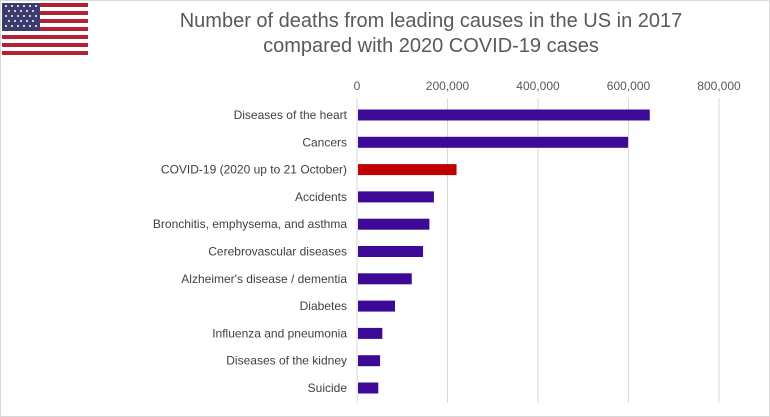  Describe the element at coordinates (291, 115) in the screenshot. I see `category-label: Diseases of the heart` at that location.